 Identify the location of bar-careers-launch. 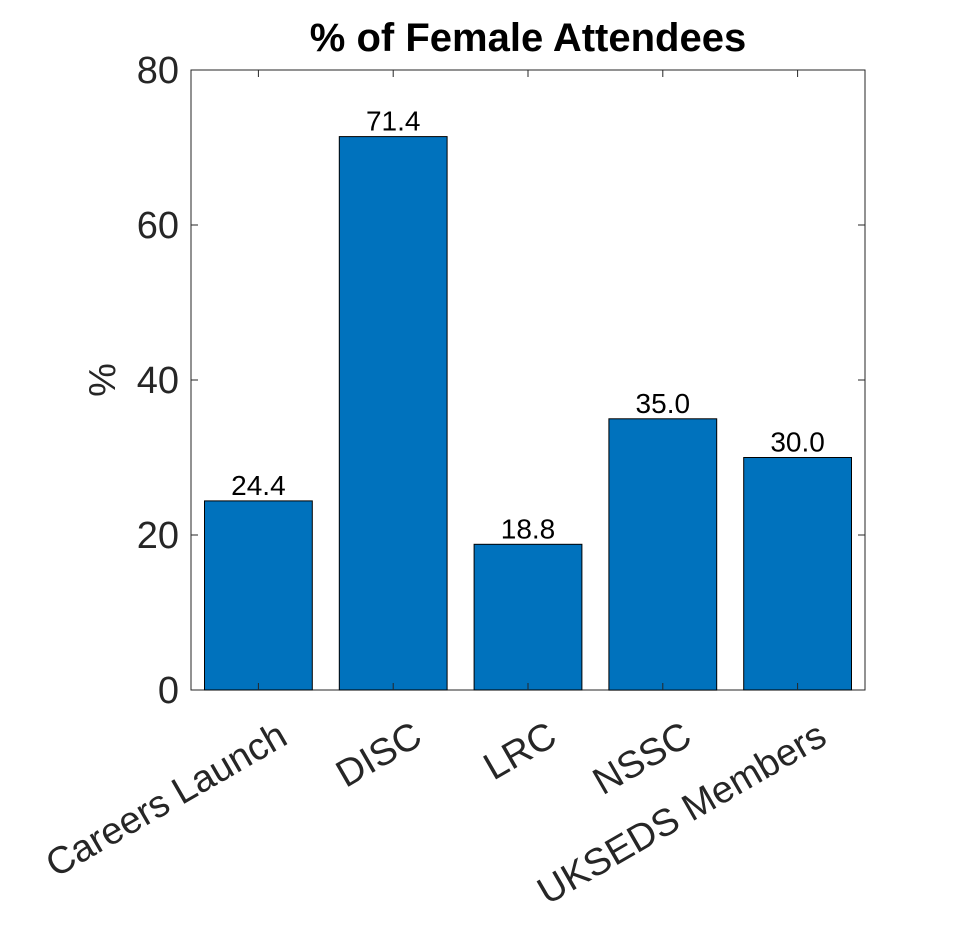
(258, 595).